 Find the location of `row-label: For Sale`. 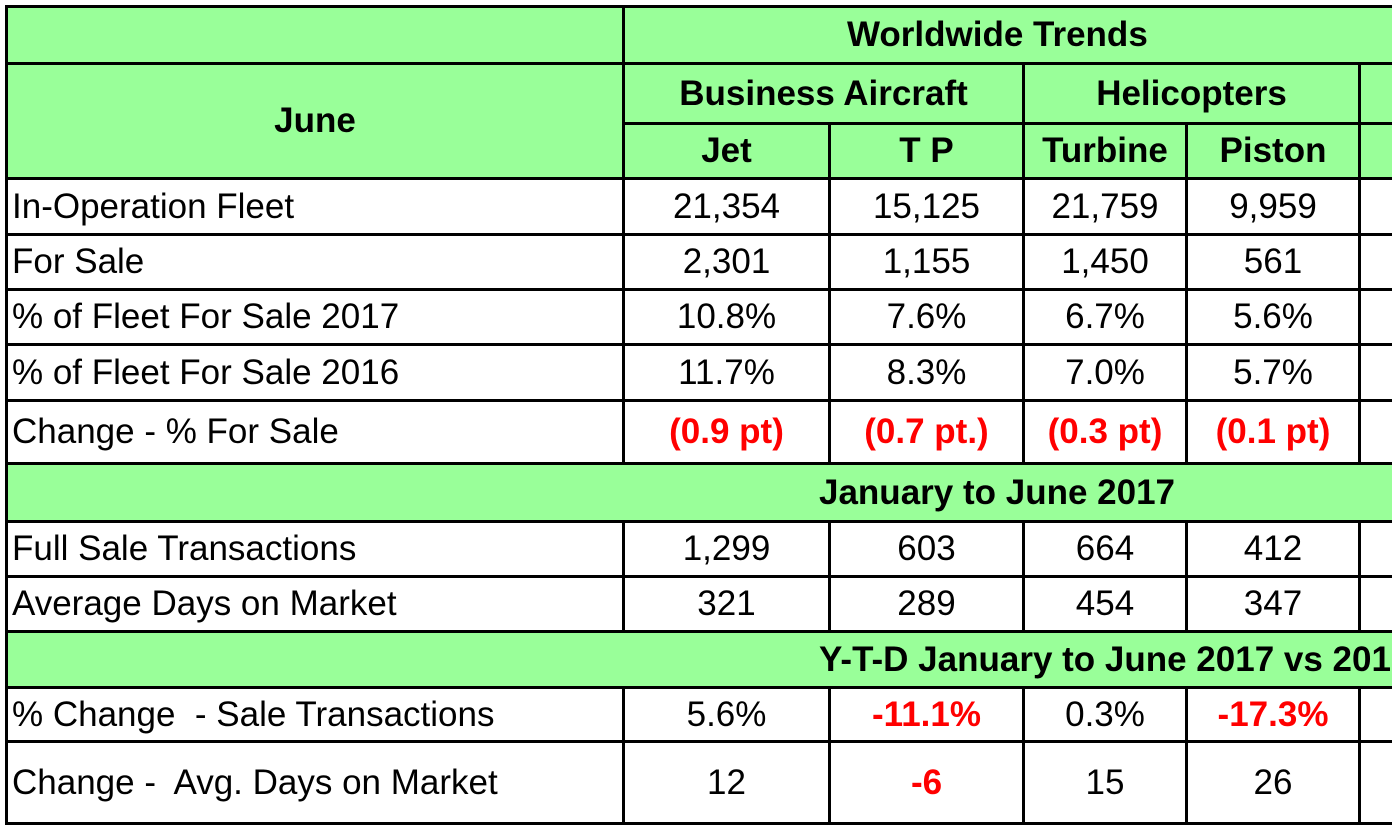

row-label: For Sale is located at coordinates (315, 262).